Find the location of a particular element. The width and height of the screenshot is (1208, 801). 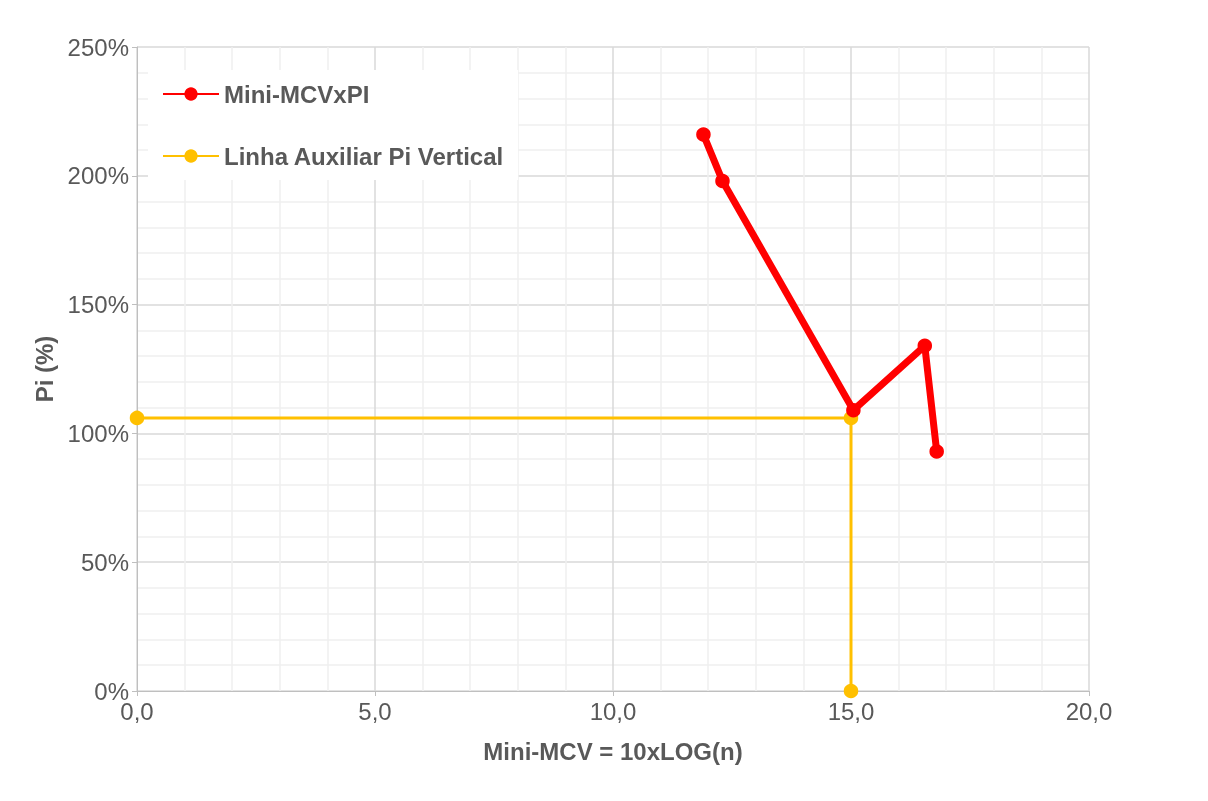

y-tick-label: 50% is located at coordinates (104, 562).